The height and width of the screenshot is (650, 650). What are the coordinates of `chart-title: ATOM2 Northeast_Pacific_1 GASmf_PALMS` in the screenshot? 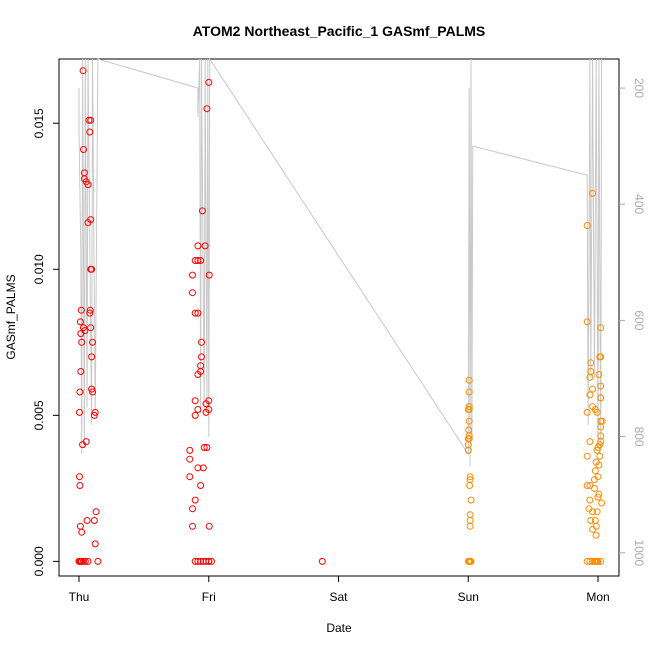 It's located at (339, 31).